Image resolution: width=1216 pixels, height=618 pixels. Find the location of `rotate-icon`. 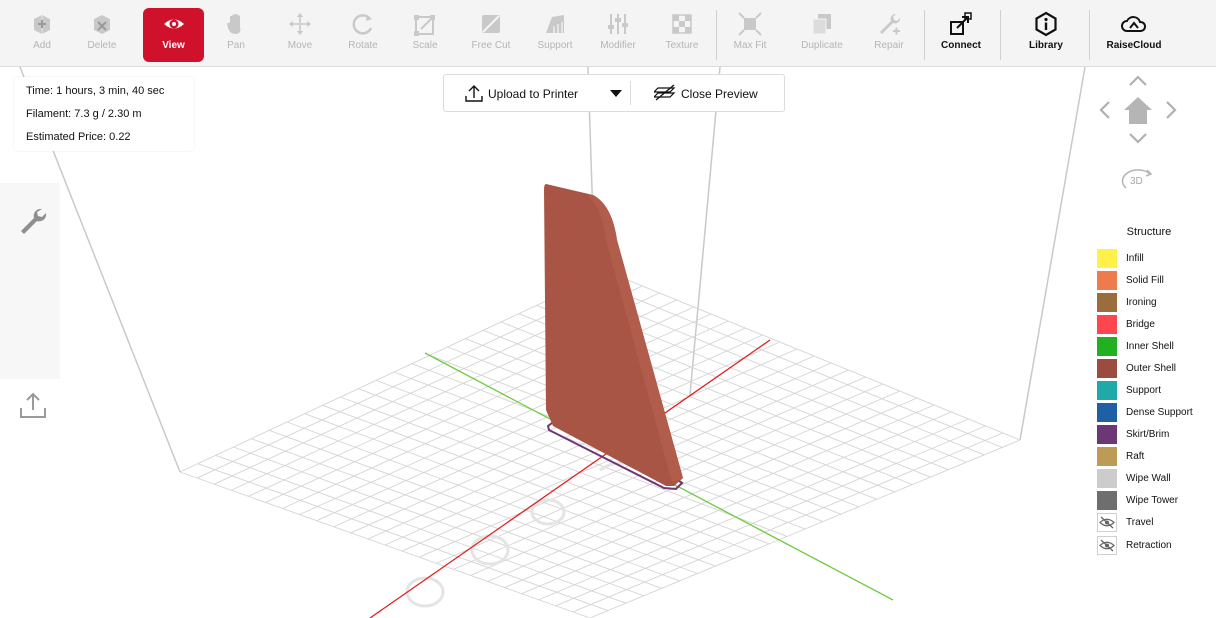

rotate-icon is located at coordinates (362, 24).